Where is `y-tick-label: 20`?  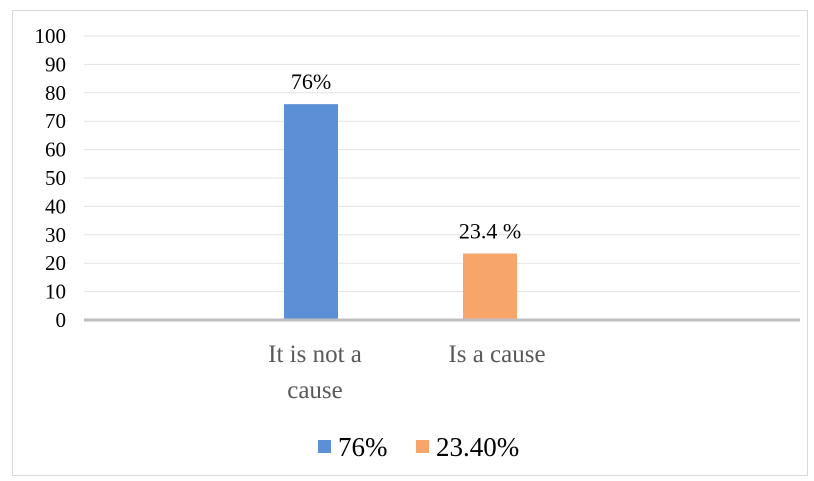 y-tick-label: 20 is located at coordinates (55, 263).